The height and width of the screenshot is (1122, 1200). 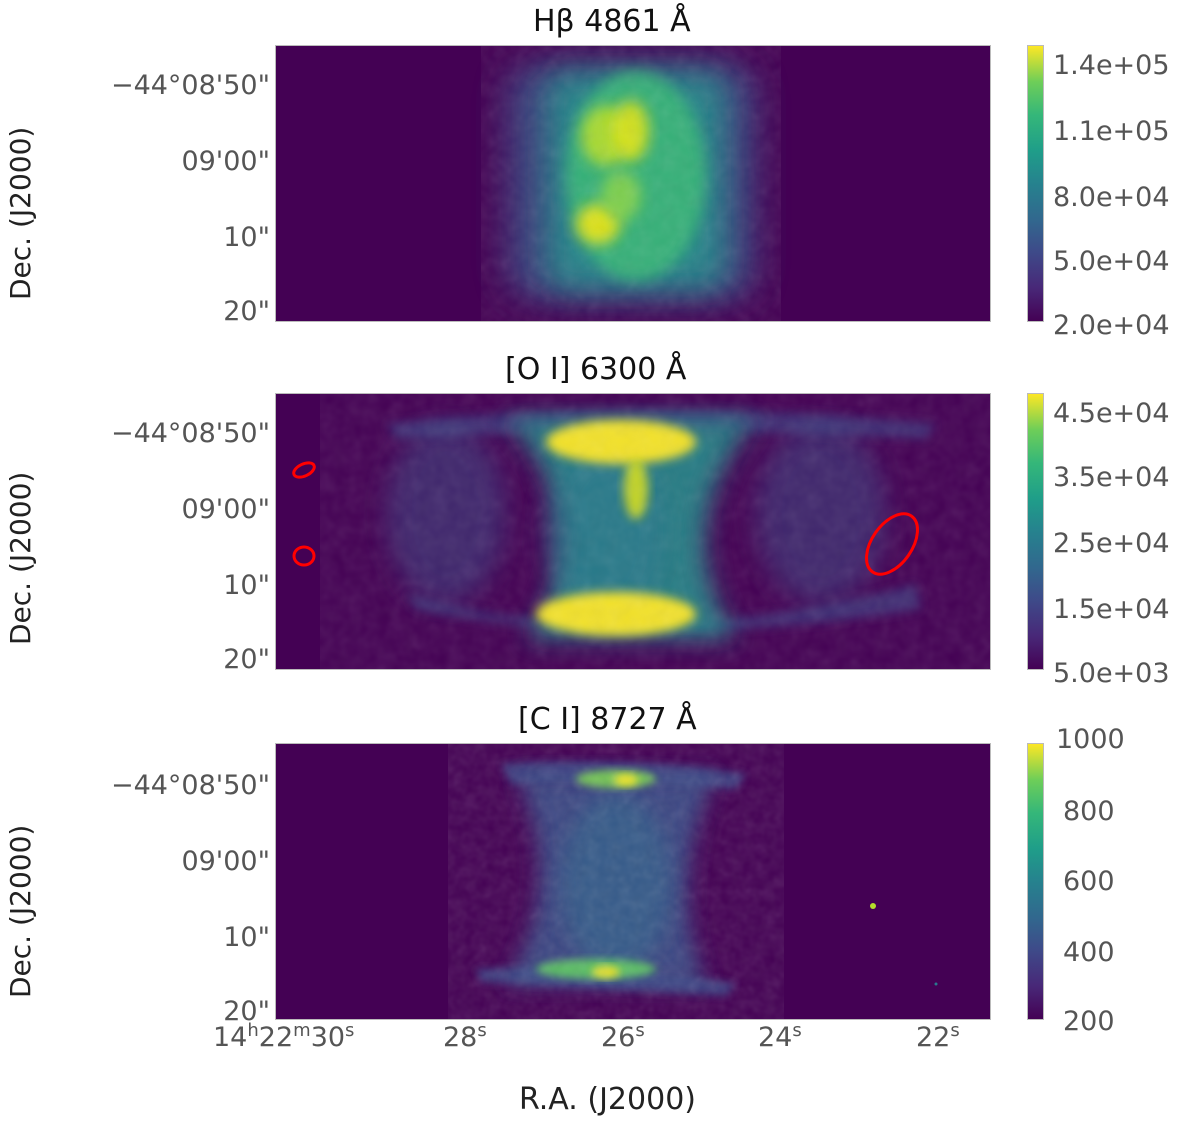 What do you see at coordinates (612, 21) in the screenshot?
I see `panel-title-hbeta: Hβ 4861 Å` at bounding box center [612, 21].